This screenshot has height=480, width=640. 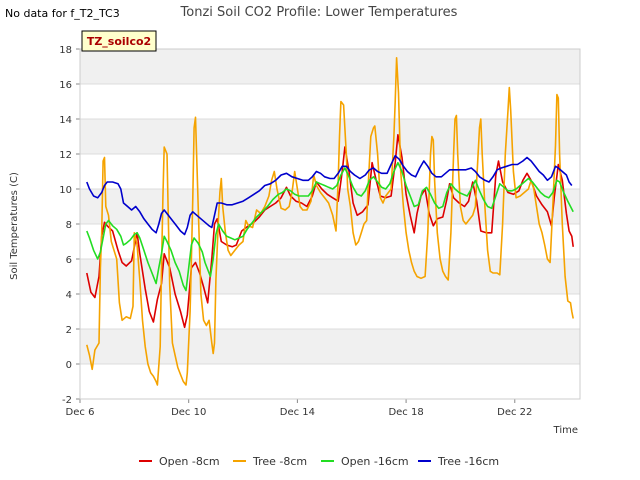 I want to click on x-tick-label: Dec 10, so click(x=188, y=412).